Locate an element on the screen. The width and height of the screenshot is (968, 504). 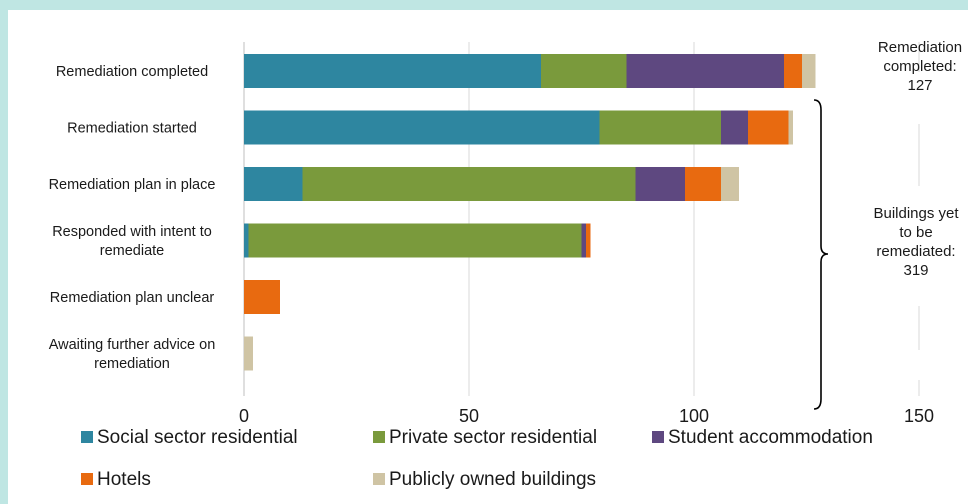
annotation-line: completed: is located at coordinates (919, 66).